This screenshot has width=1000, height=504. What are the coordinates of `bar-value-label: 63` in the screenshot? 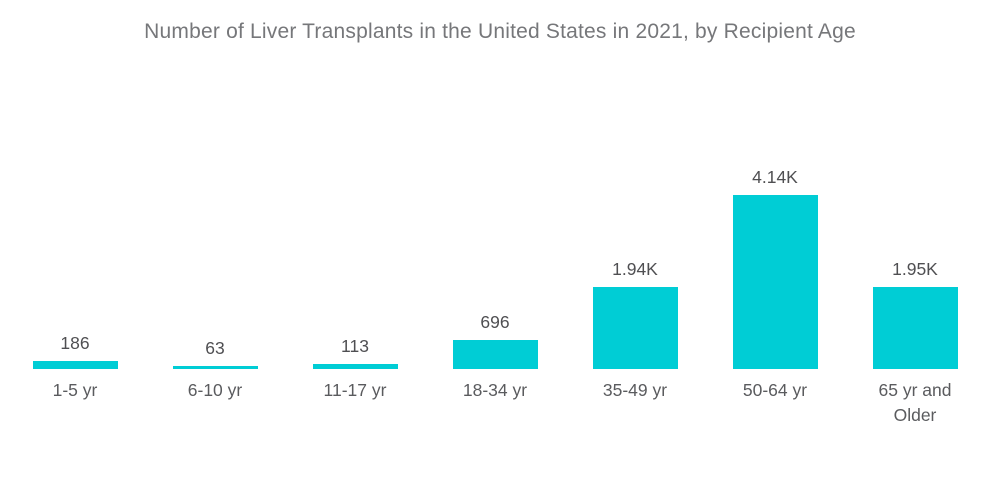 It's located at (215, 348).